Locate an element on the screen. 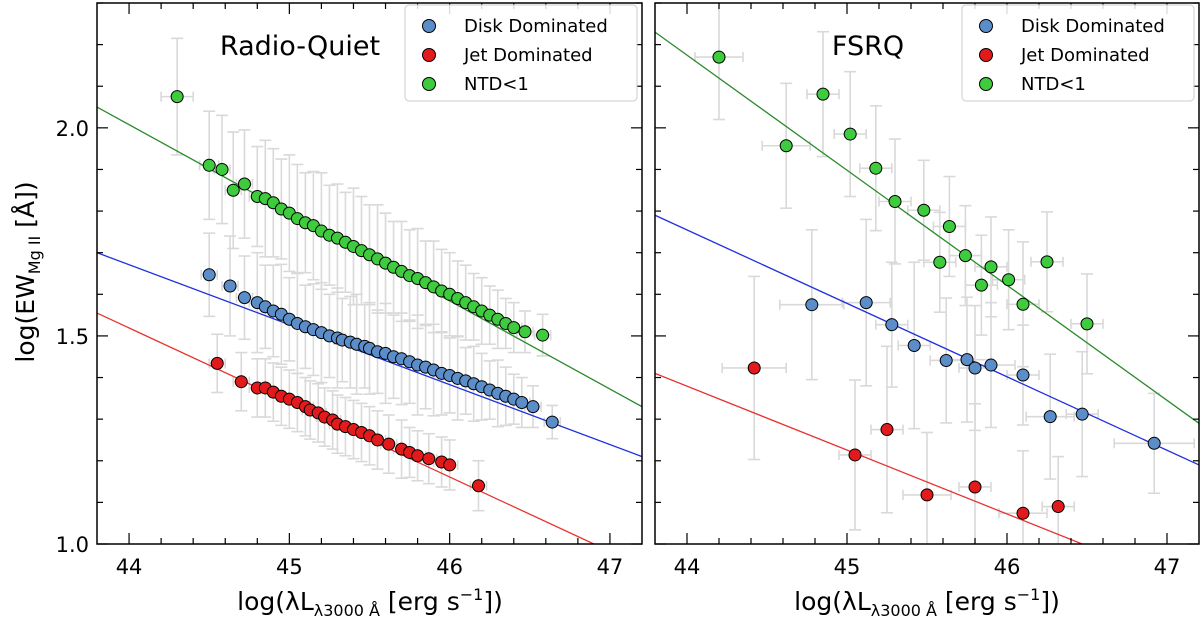  panel-label: Radio-Quiet is located at coordinates (300, 46).